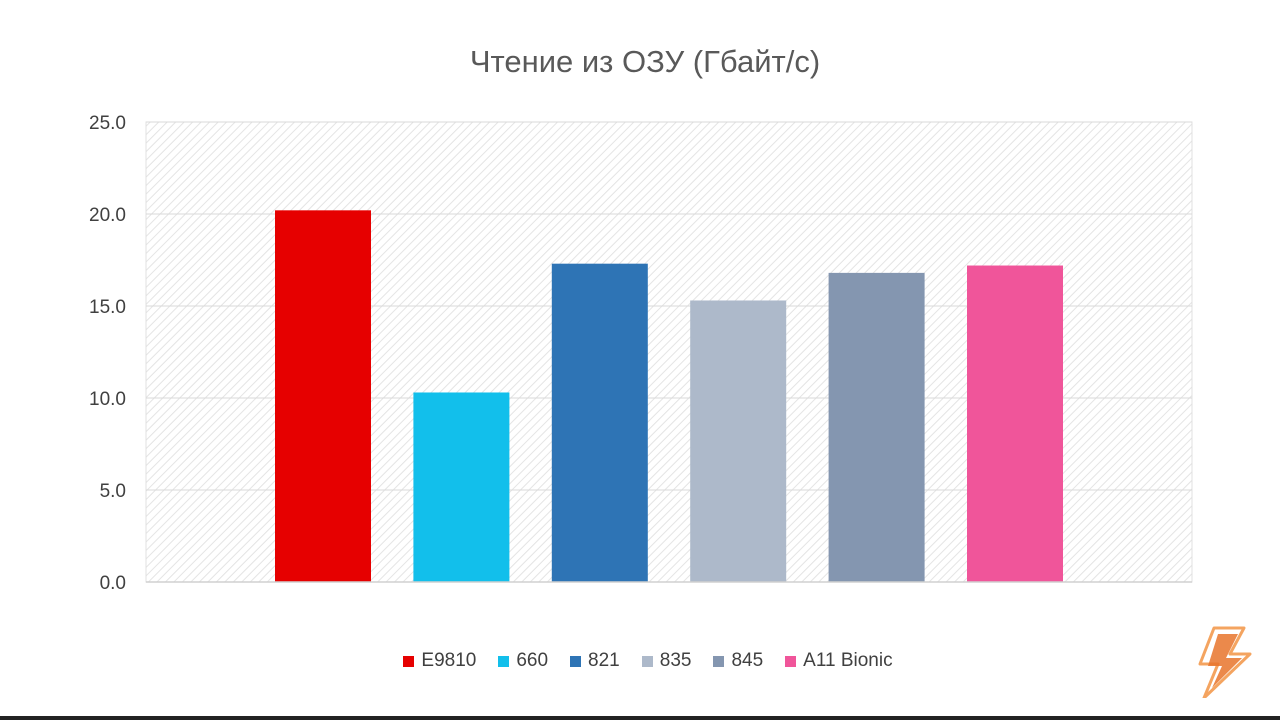 The width and height of the screenshot is (1280, 720). I want to click on legend-item: 660, so click(523, 661).